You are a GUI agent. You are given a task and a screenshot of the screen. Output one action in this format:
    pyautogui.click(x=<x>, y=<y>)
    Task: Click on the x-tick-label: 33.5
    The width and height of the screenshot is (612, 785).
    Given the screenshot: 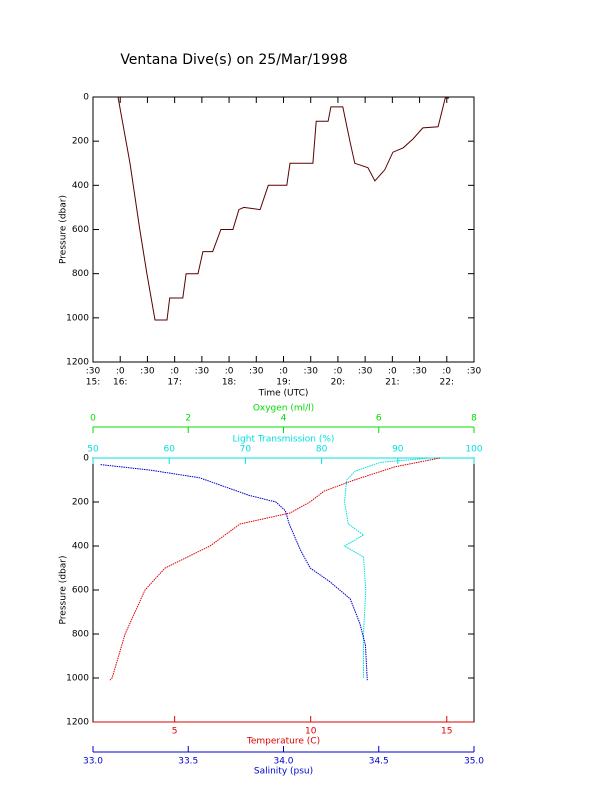 What is the action you would take?
    pyautogui.click(x=188, y=762)
    